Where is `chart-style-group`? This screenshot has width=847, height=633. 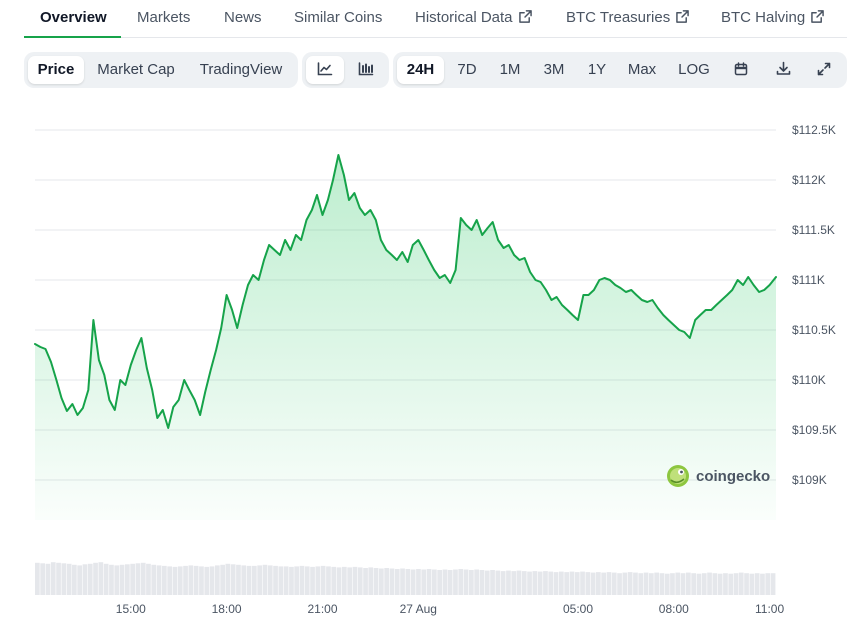 chart-style-group is located at coordinates (345, 70).